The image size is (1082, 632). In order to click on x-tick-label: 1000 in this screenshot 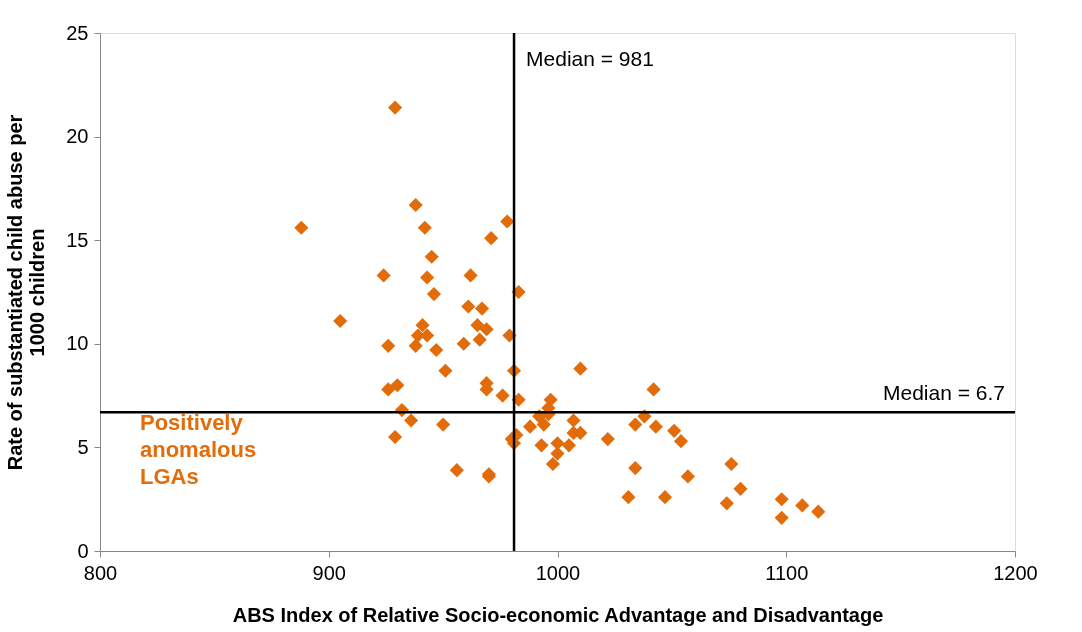, I will do `click(558, 572)`.